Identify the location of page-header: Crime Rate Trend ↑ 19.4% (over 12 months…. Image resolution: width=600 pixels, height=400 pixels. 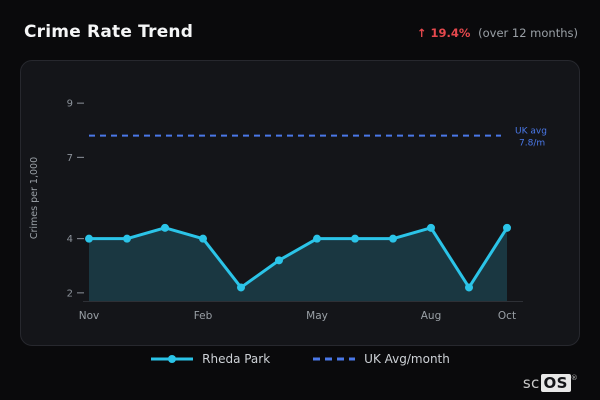
(301, 32).